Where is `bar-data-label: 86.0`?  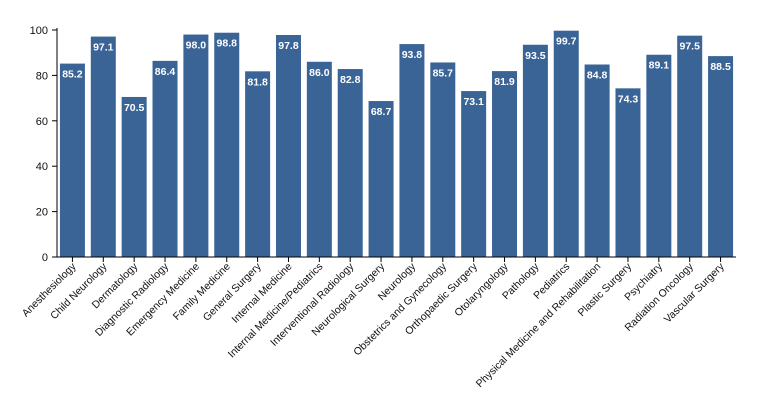
bar-data-label: 86.0 is located at coordinates (319, 73).